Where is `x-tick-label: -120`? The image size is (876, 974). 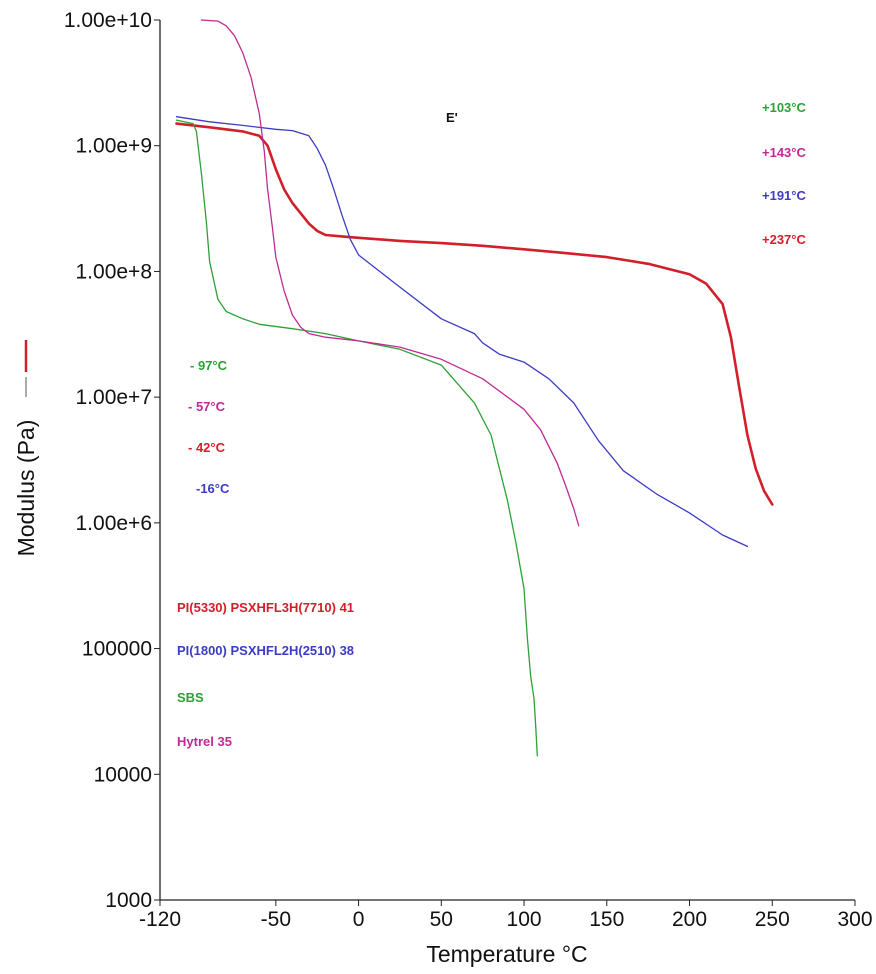
x-tick-label: -120 is located at coordinates (160, 919).